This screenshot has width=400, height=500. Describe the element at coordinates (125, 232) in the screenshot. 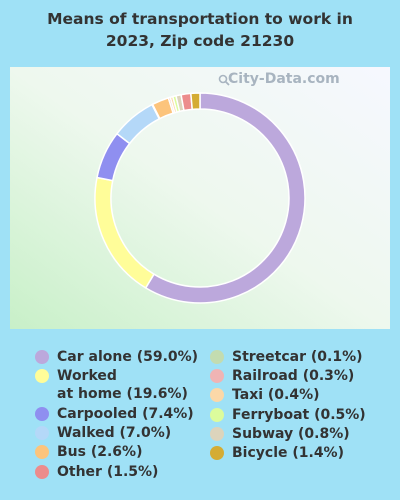

I see `slice-worked-at-home` at that location.